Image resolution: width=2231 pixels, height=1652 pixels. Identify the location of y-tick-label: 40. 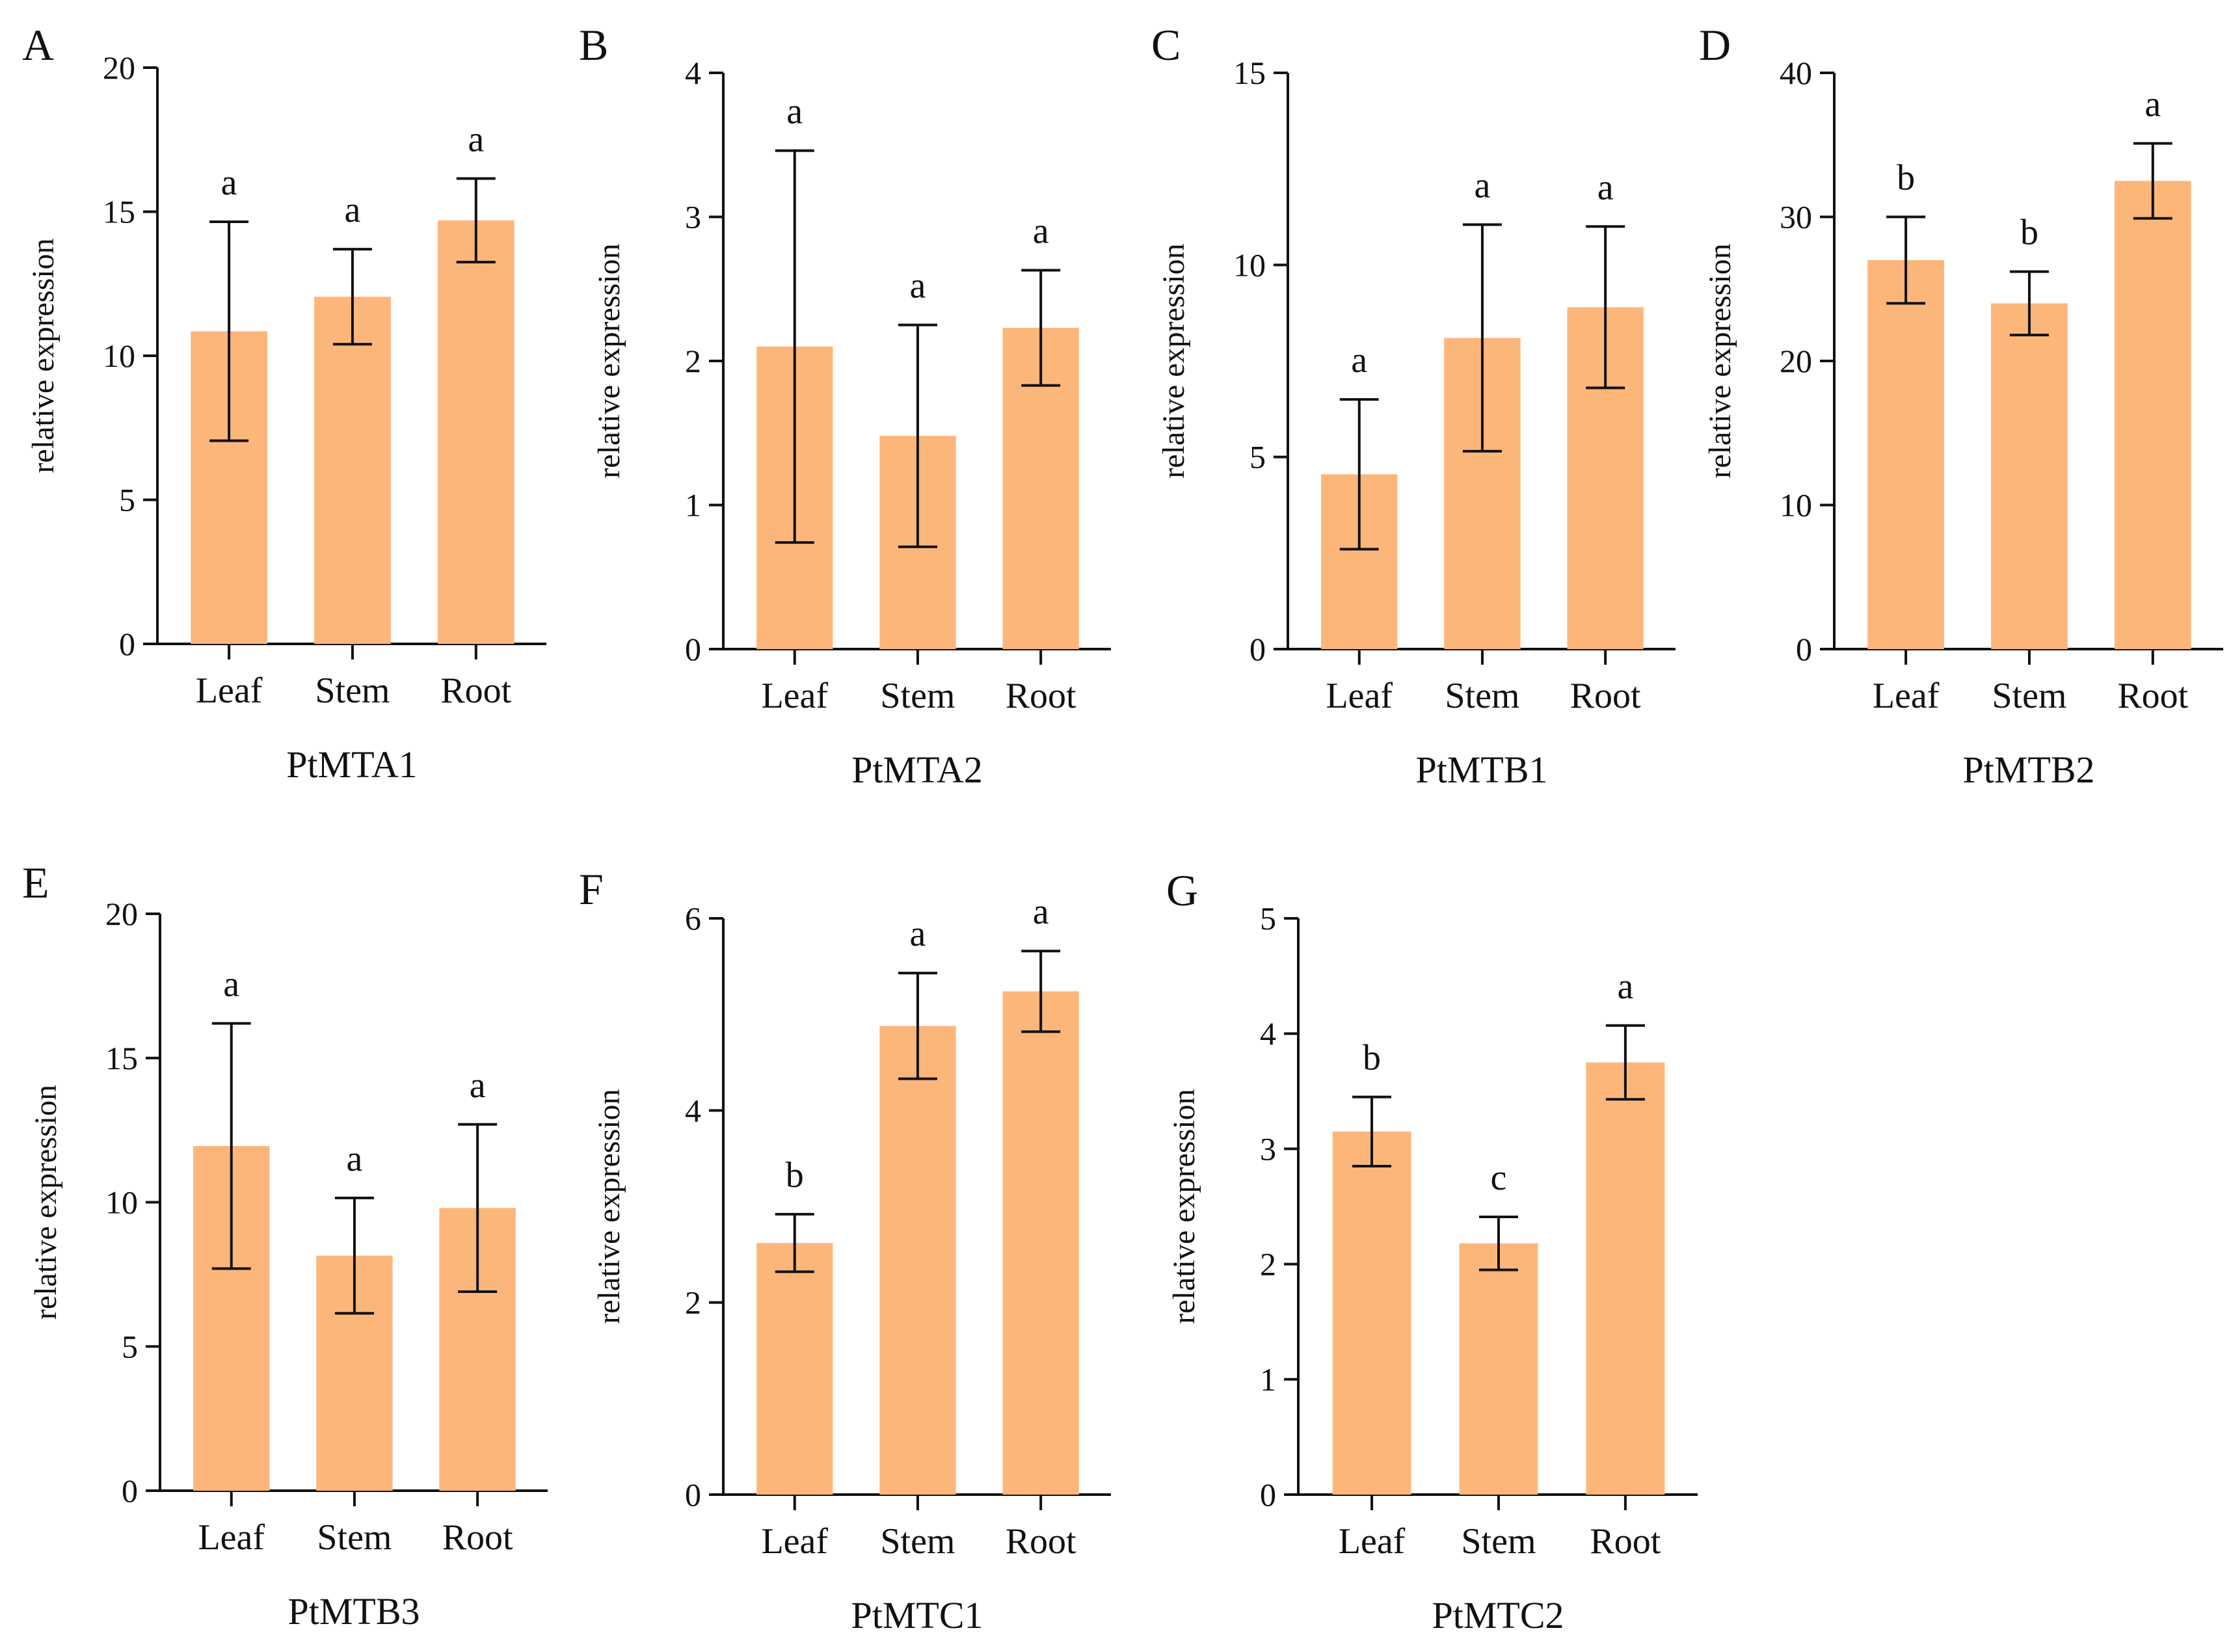
(1796, 73).